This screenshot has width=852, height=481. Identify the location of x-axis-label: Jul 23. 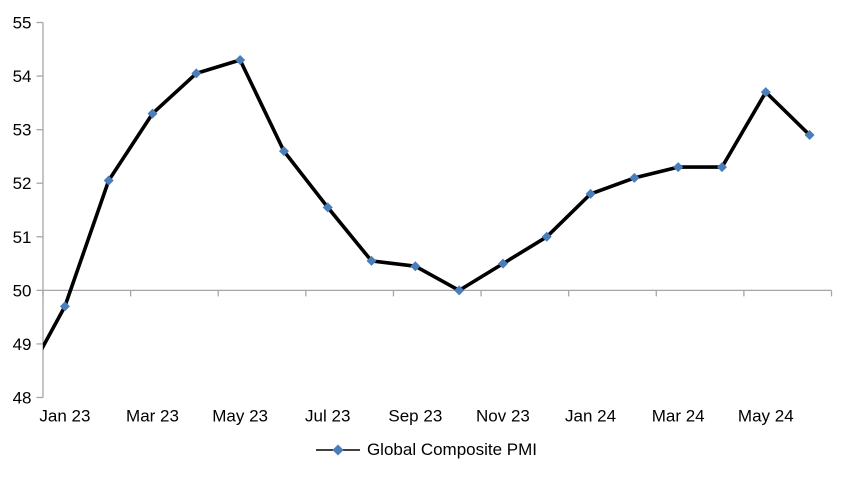
(327, 416).